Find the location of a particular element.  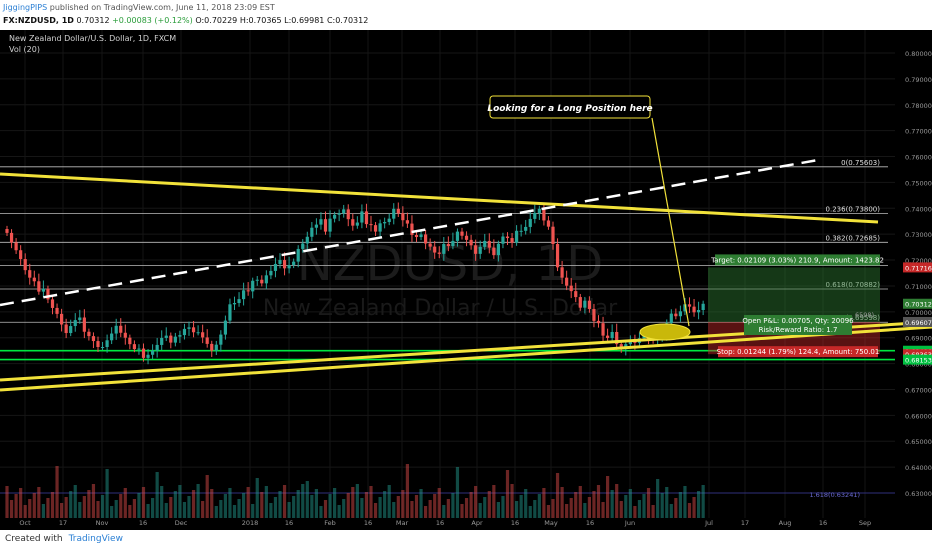

x-tick-label: May is located at coordinates (551, 523).